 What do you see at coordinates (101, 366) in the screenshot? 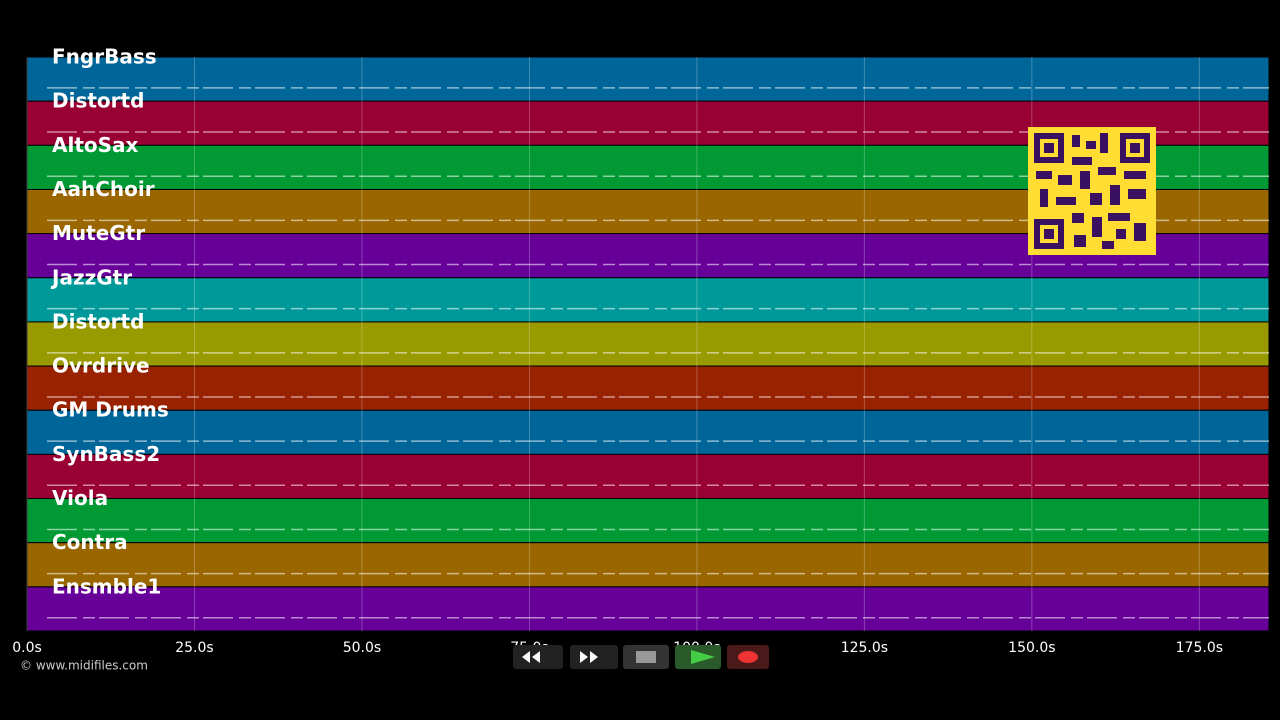
I see `track-label: Ovrdrive` at bounding box center [101, 366].